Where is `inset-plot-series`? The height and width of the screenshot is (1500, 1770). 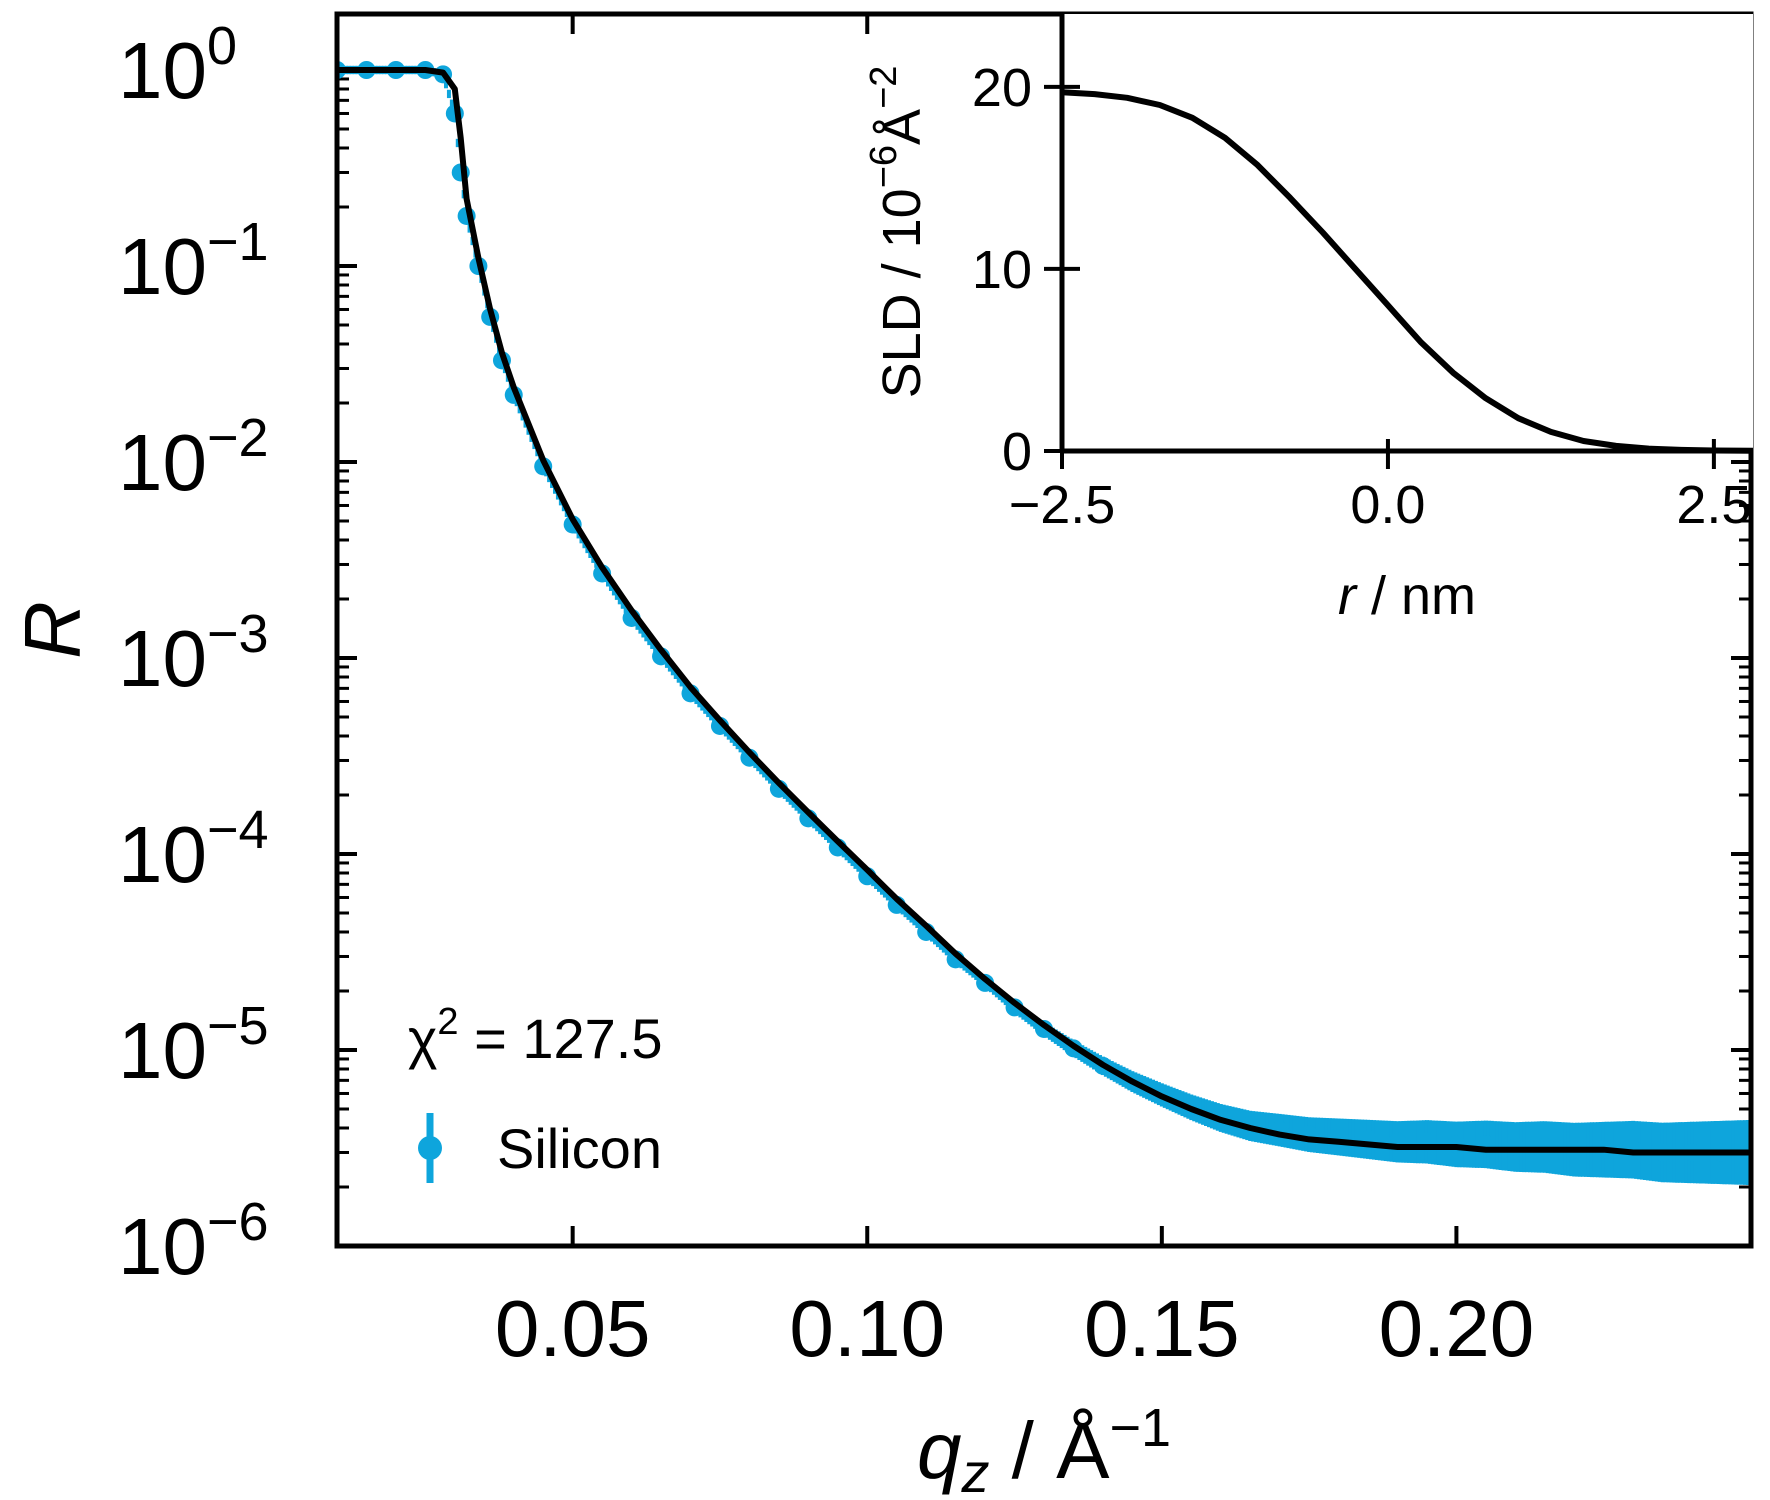
inset-plot-series is located at coordinates (1407, 271).